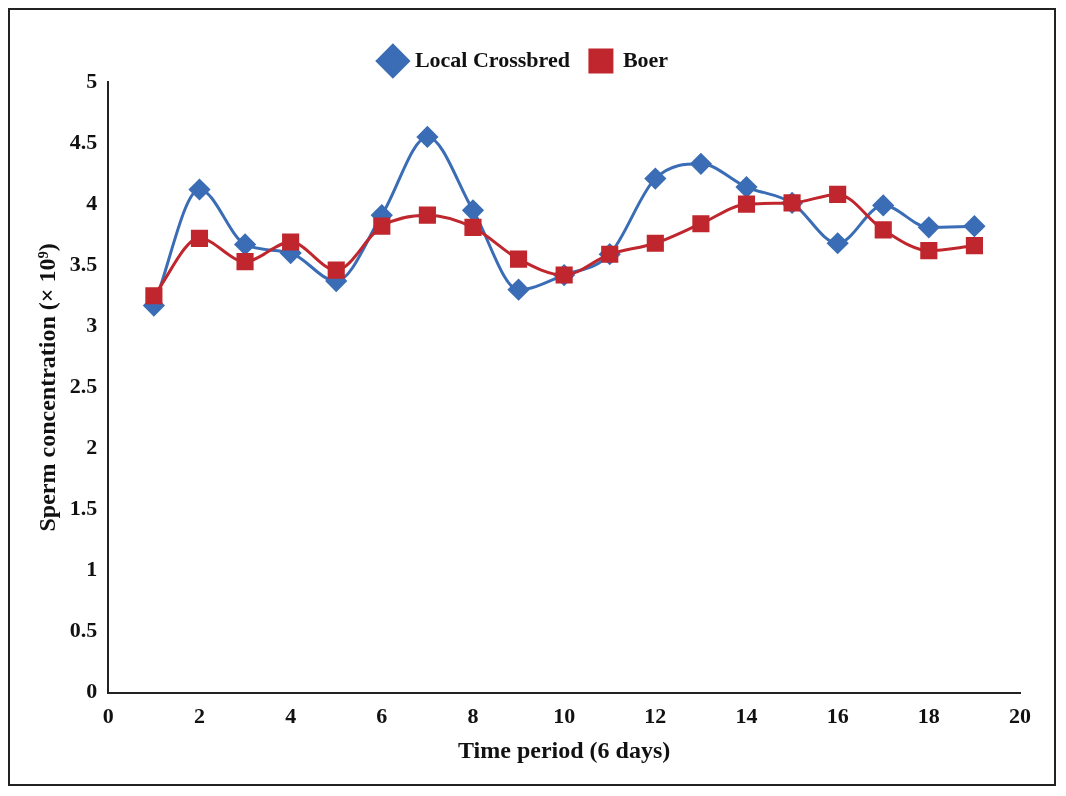 The height and width of the screenshot is (796, 1066). Describe the element at coordinates (92, 691) in the screenshot. I see `y-tick-label: 0` at that location.